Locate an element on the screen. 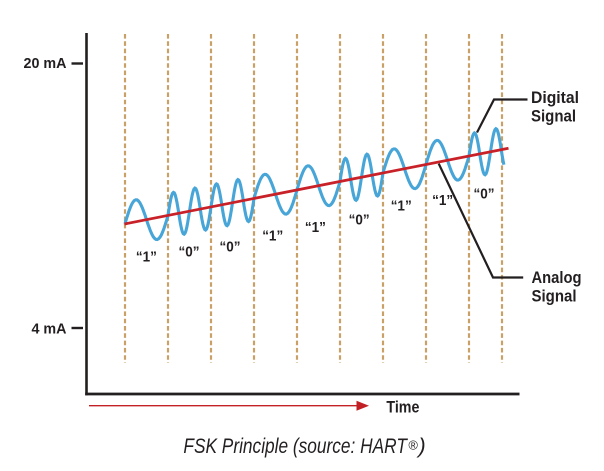 The width and height of the screenshot is (604, 471). svg-text: Analog is located at coordinates (557, 277).